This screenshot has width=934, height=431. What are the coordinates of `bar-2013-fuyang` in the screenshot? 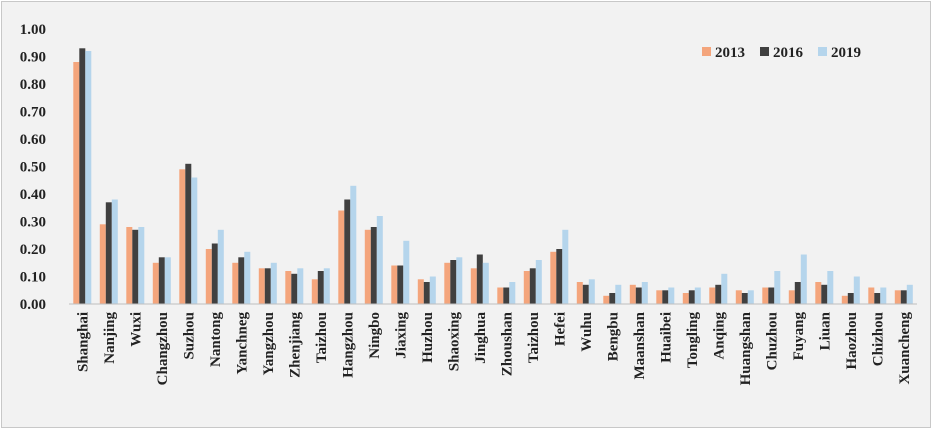 It's located at (791, 297).